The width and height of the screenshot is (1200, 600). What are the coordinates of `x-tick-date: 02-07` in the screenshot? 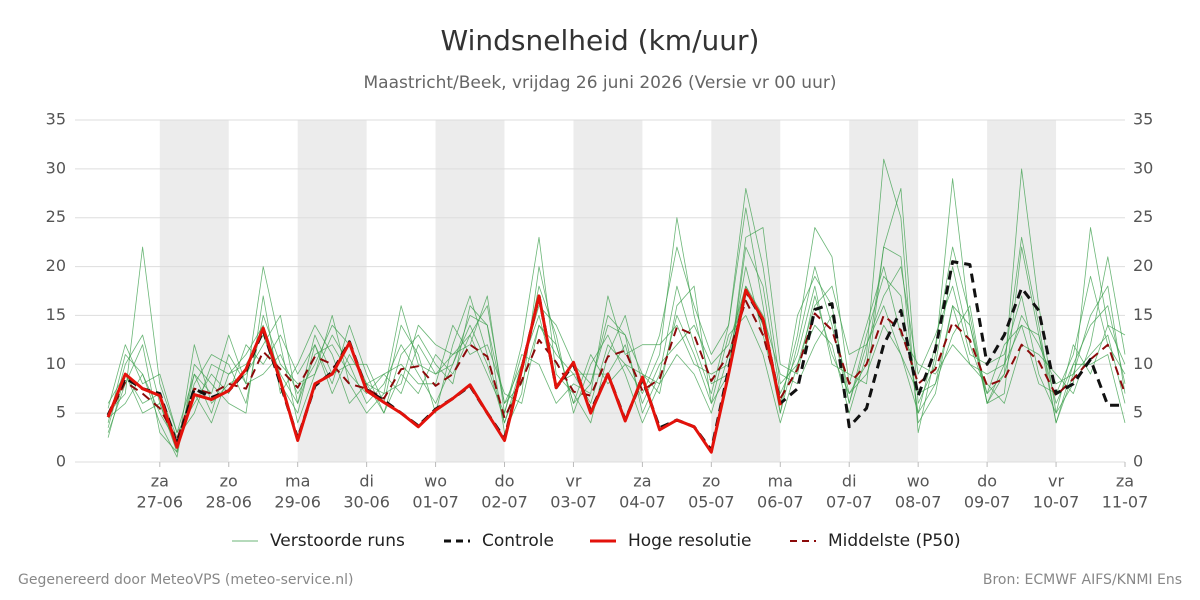 It's located at (504, 502).